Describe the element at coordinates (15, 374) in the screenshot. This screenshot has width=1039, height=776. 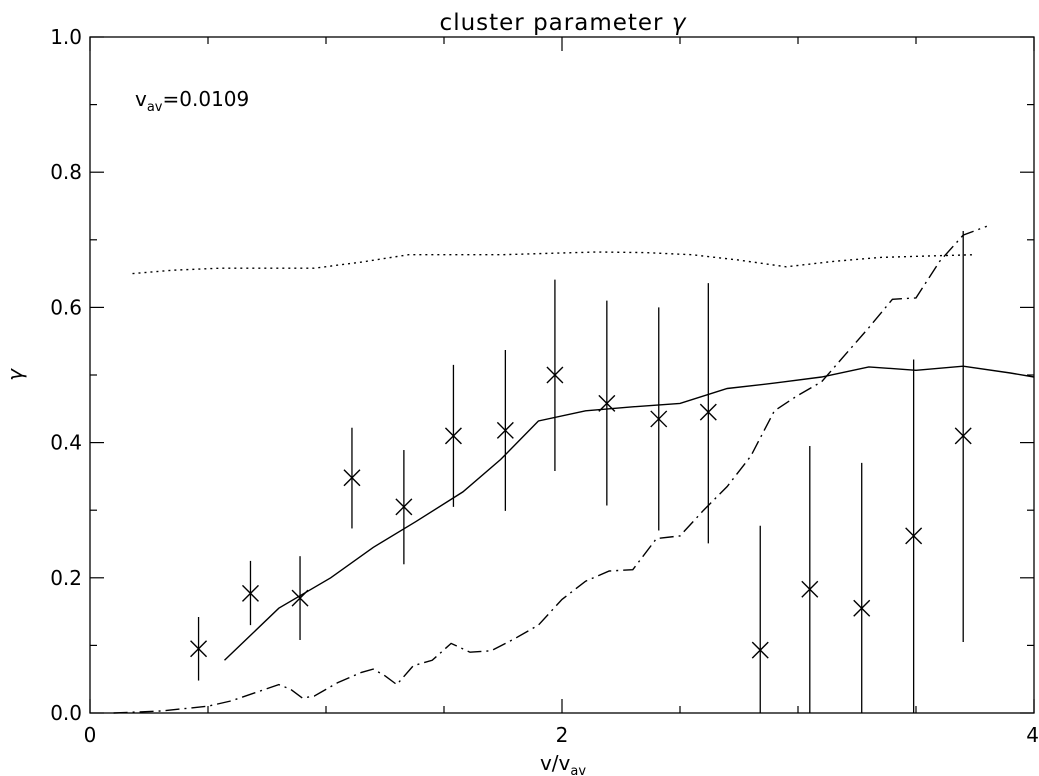
I see `y-axis-label: γ` at that location.